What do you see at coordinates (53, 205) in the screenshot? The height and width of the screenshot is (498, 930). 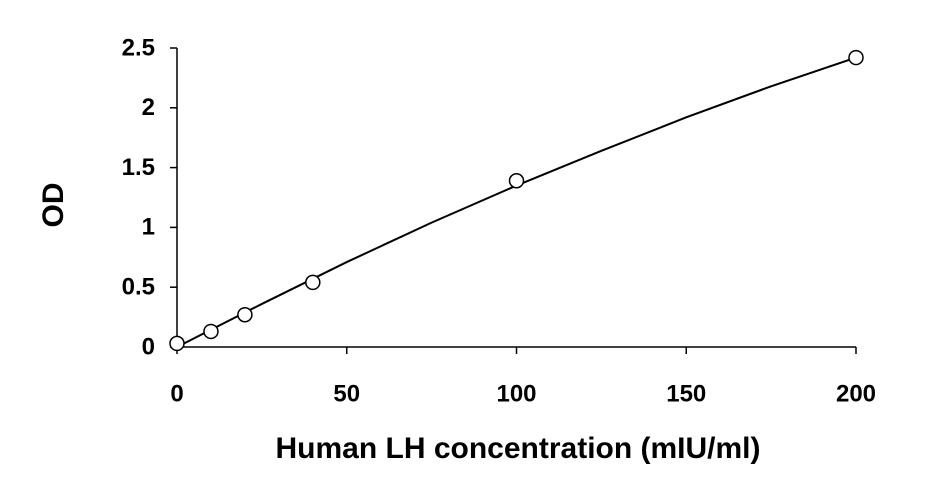 I see `y-axis-label: OD` at bounding box center [53, 205].